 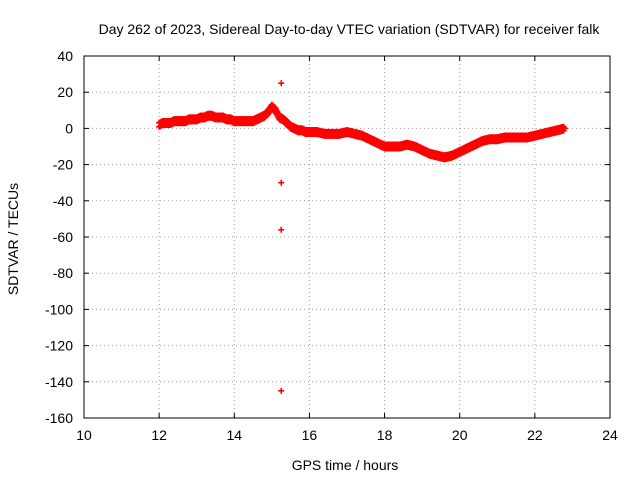 What do you see at coordinates (610, 435) in the screenshot?
I see `x-tick-label: 24` at bounding box center [610, 435].